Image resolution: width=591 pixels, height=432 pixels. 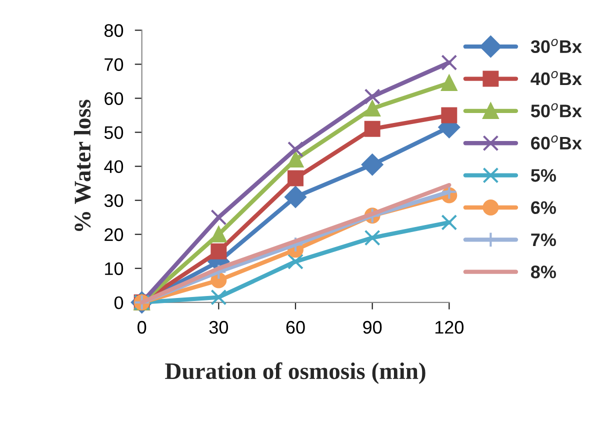 What do you see at coordinates (142, 327) in the screenshot?
I see `x-tick-label: 0` at bounding box center [142, 327].